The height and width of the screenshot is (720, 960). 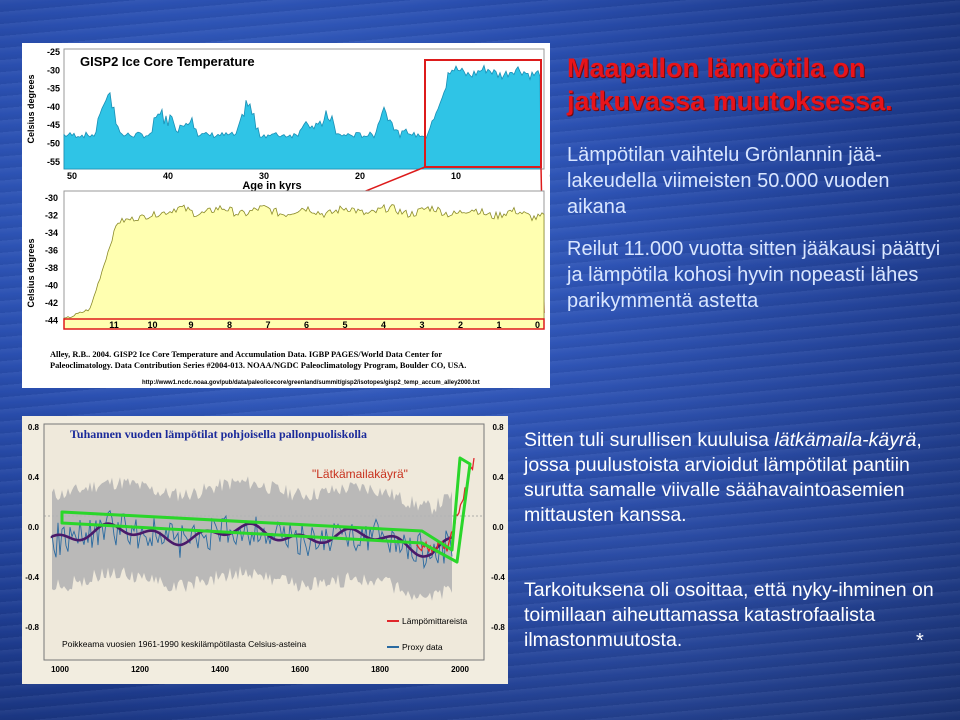 What do you see at coordinates (434, 621) in the screenshot?
I see `legend-measured-label: Lämpömittareista` at bounding box center [434, 621].